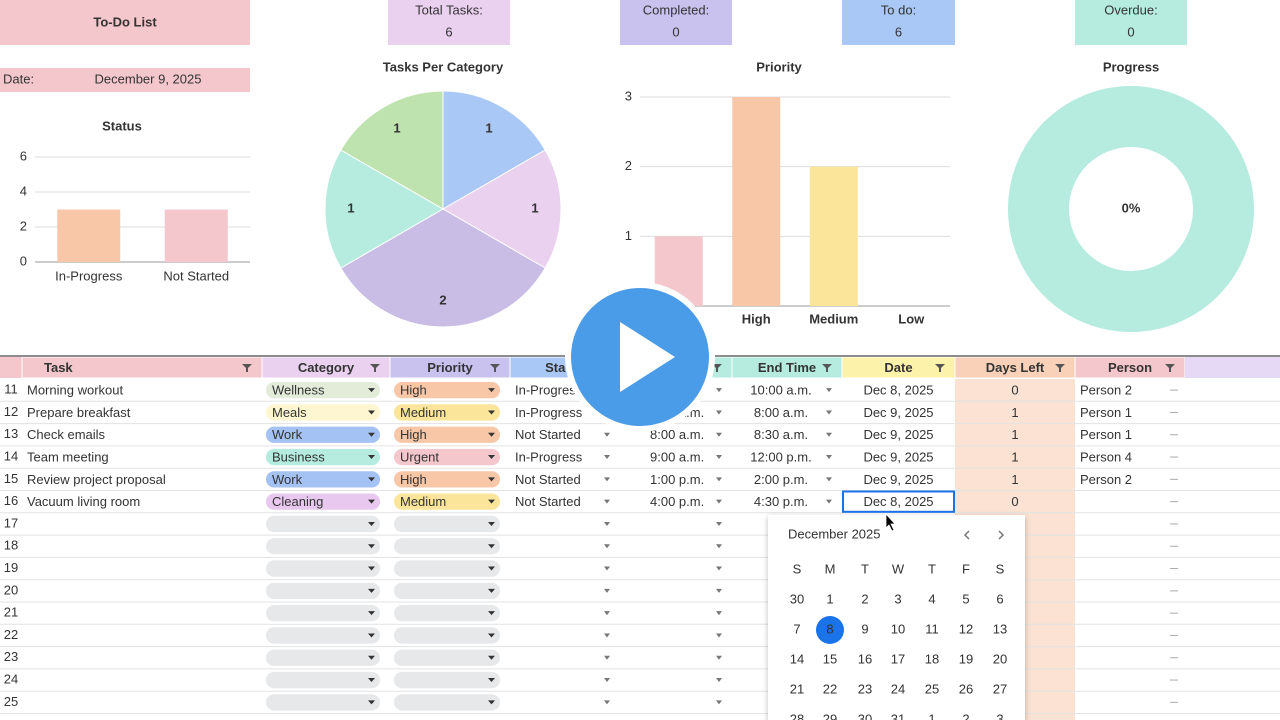 The width and height of the screenshot is (1280, 720). What do you see at coordinates (797, 688) in the screenshot?
I see `calendar-day: 21` at bounding box center [797, 688].